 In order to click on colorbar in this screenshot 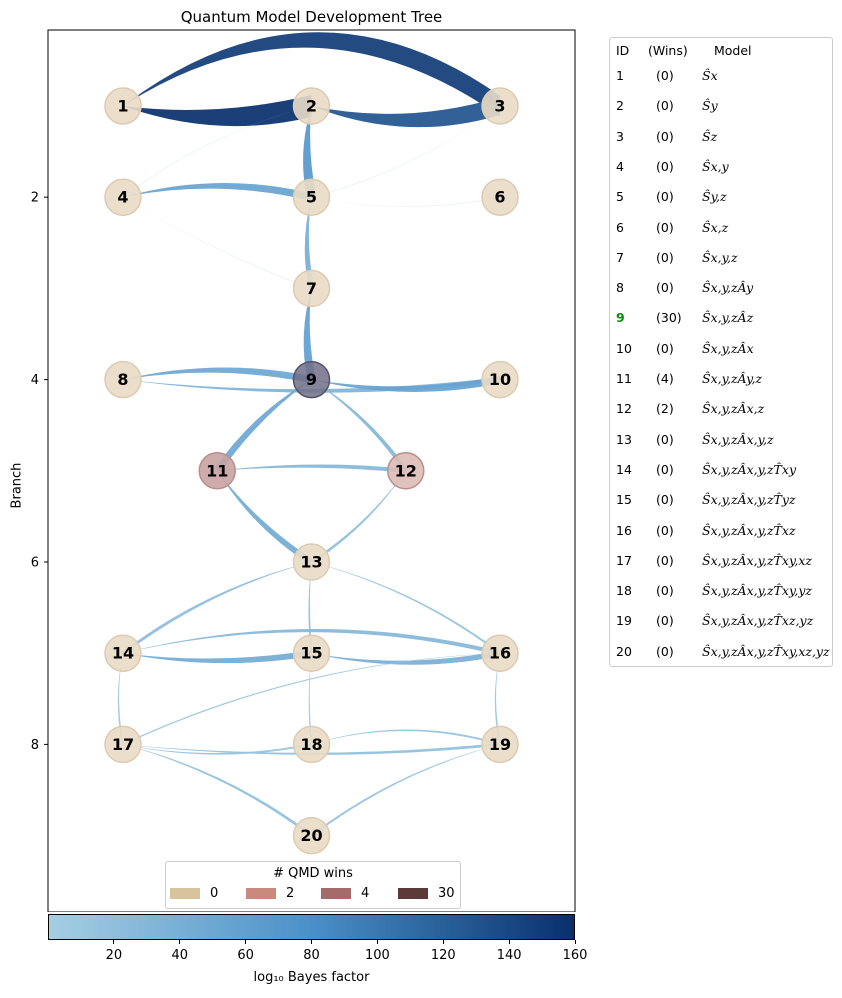, I will do `click(311, 927)`.